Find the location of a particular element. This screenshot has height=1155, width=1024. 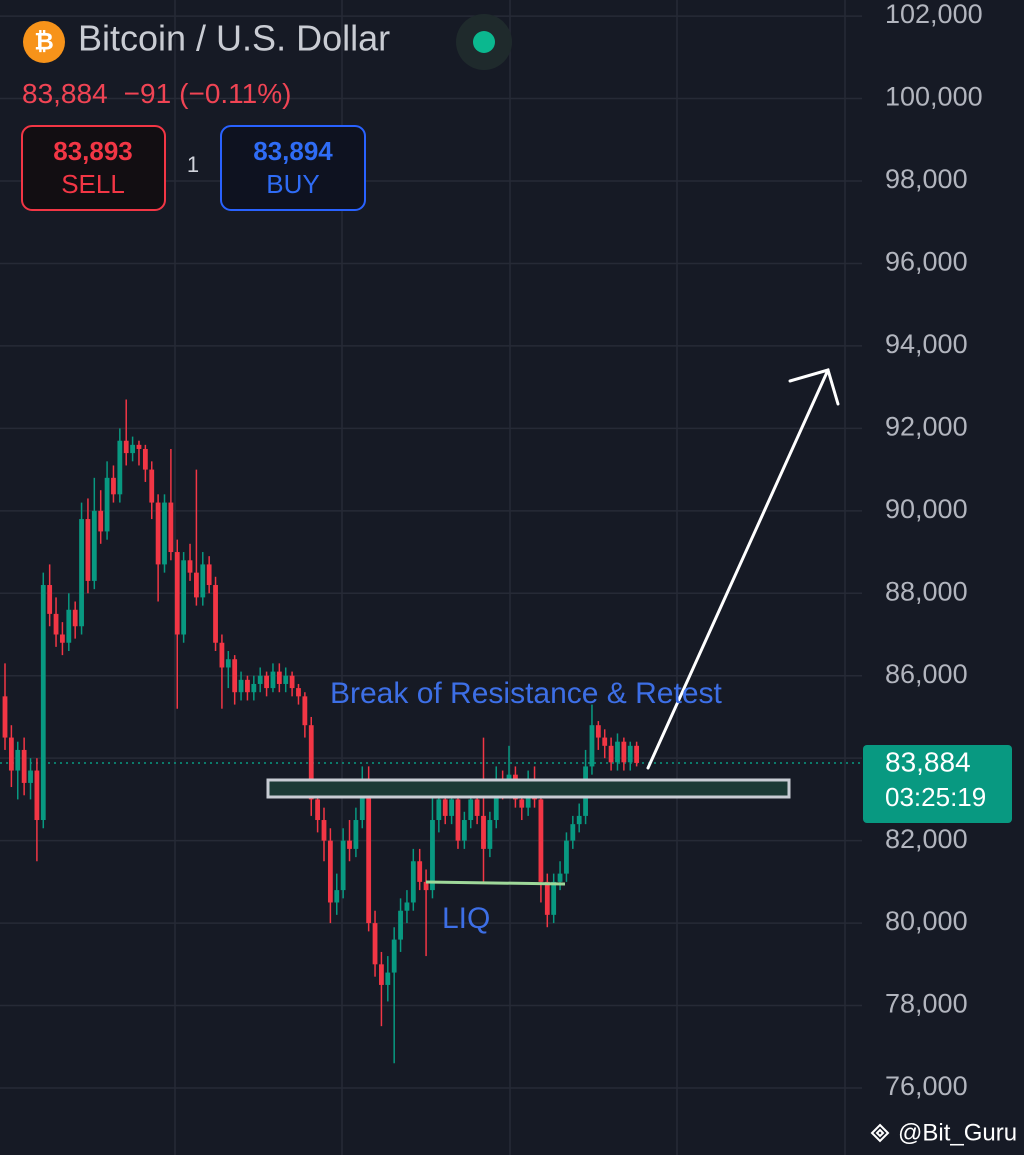

buy-button is located at coordinates (293, 168).